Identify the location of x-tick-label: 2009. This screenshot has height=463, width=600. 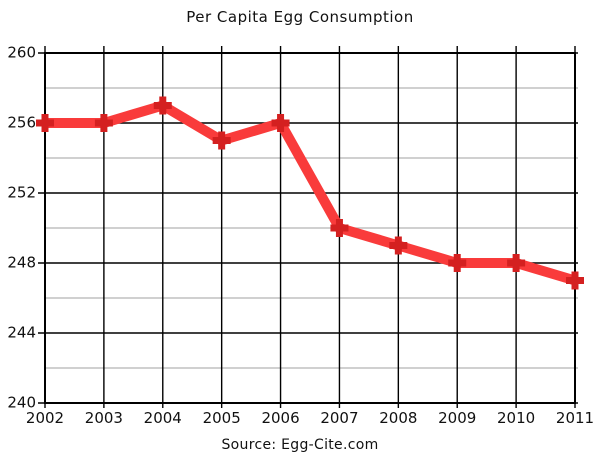
(457, 418).